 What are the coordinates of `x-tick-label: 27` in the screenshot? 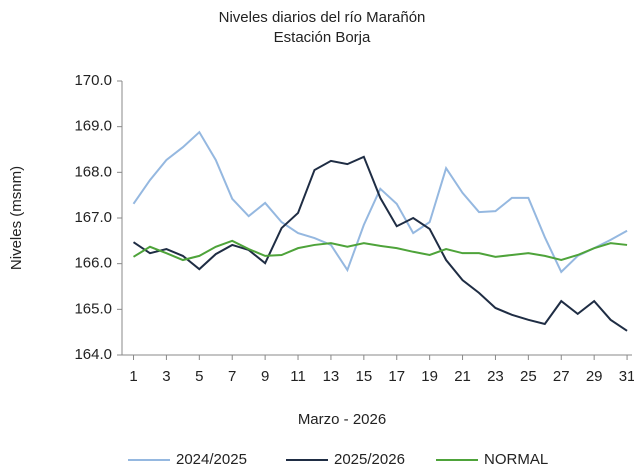 It's located at (561, 376).